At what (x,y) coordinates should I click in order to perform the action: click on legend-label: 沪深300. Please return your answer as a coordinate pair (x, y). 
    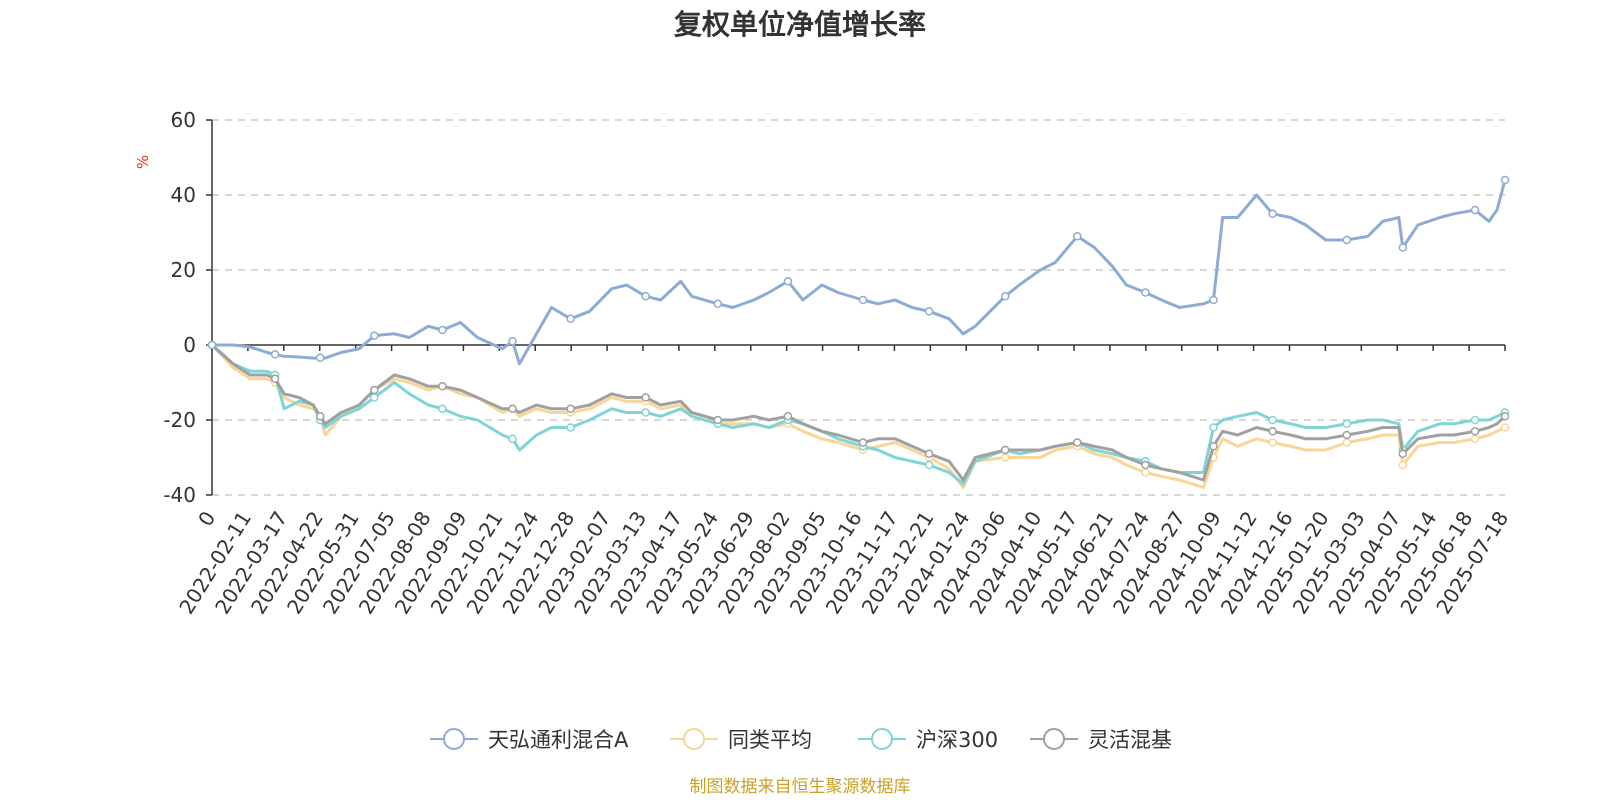
    Looking at the image, I should click on (957, 740).